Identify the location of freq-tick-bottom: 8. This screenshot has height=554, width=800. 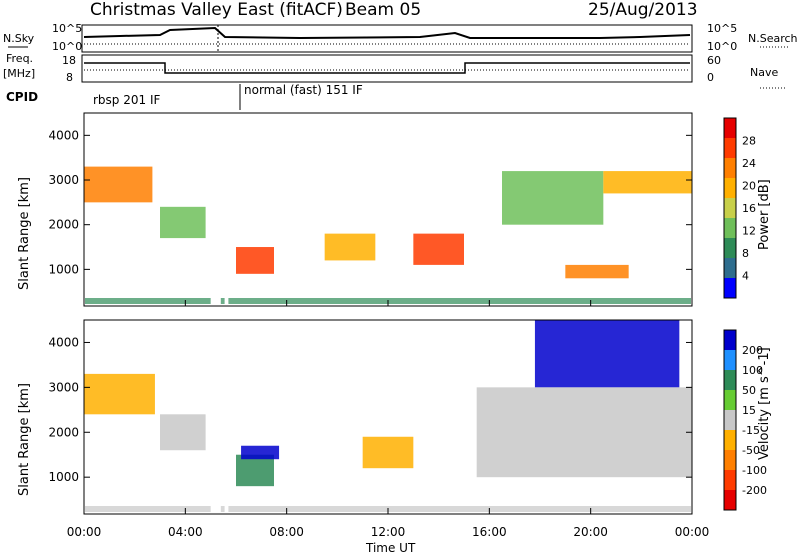
(69, 77).